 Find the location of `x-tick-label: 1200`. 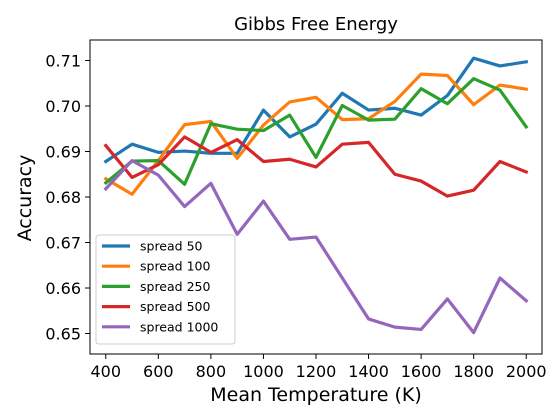

x-tick-label: 1200 is located at coordinates (316, 371).